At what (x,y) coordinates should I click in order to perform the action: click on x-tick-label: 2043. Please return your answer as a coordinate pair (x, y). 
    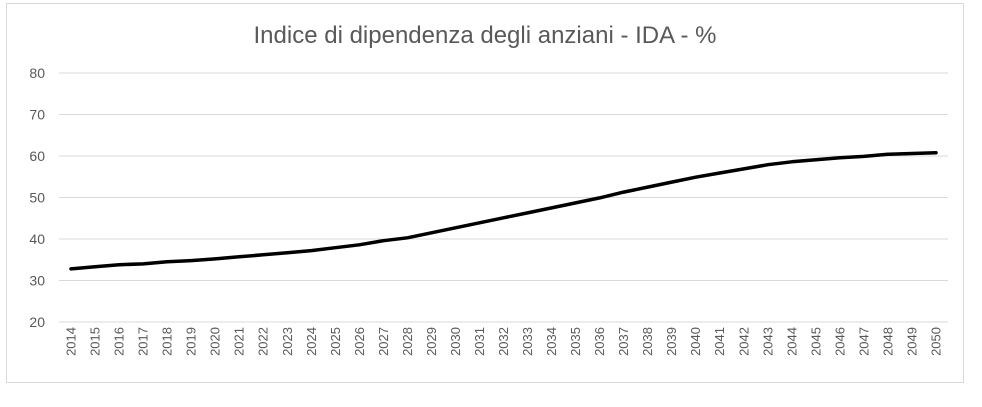
    Looking at the image, I should click on (767, 341).